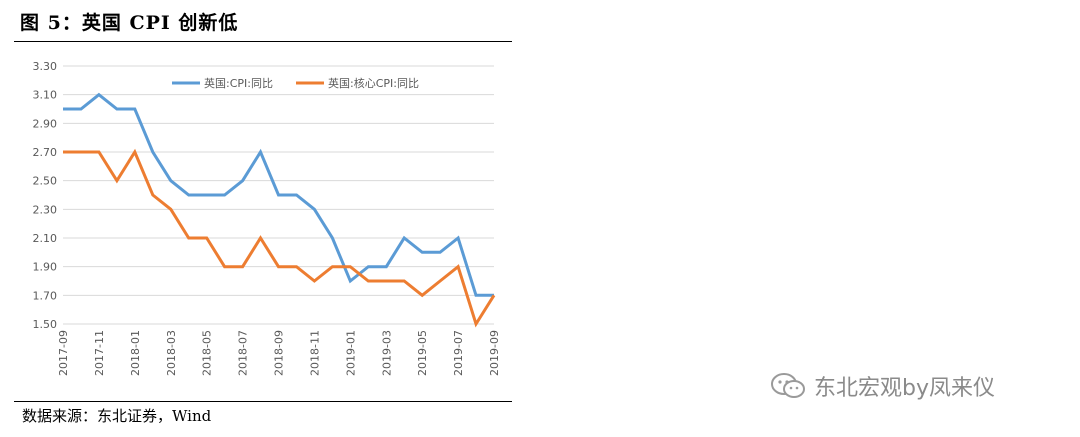  I want to click on watermark: 东北宏观by凤来仪, so click(882, 386).